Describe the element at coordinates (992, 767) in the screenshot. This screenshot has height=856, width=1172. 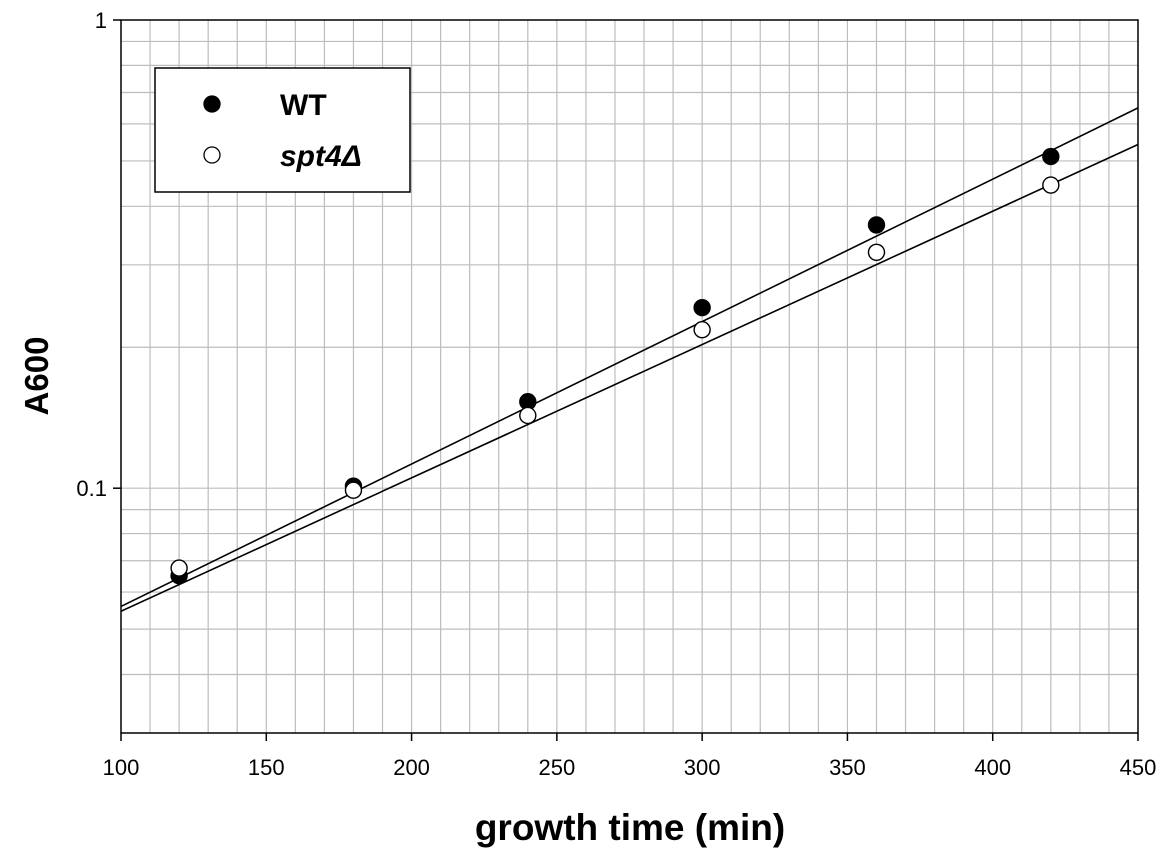
I see `x-tick-label: 400` at that location.